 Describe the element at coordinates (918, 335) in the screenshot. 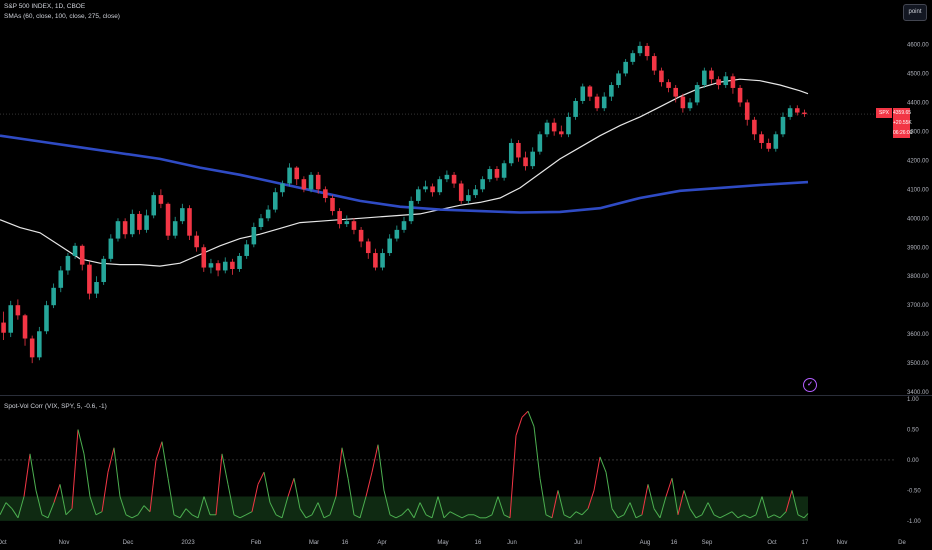

I see `price-axis-tick-label: 3600.00` at that location.